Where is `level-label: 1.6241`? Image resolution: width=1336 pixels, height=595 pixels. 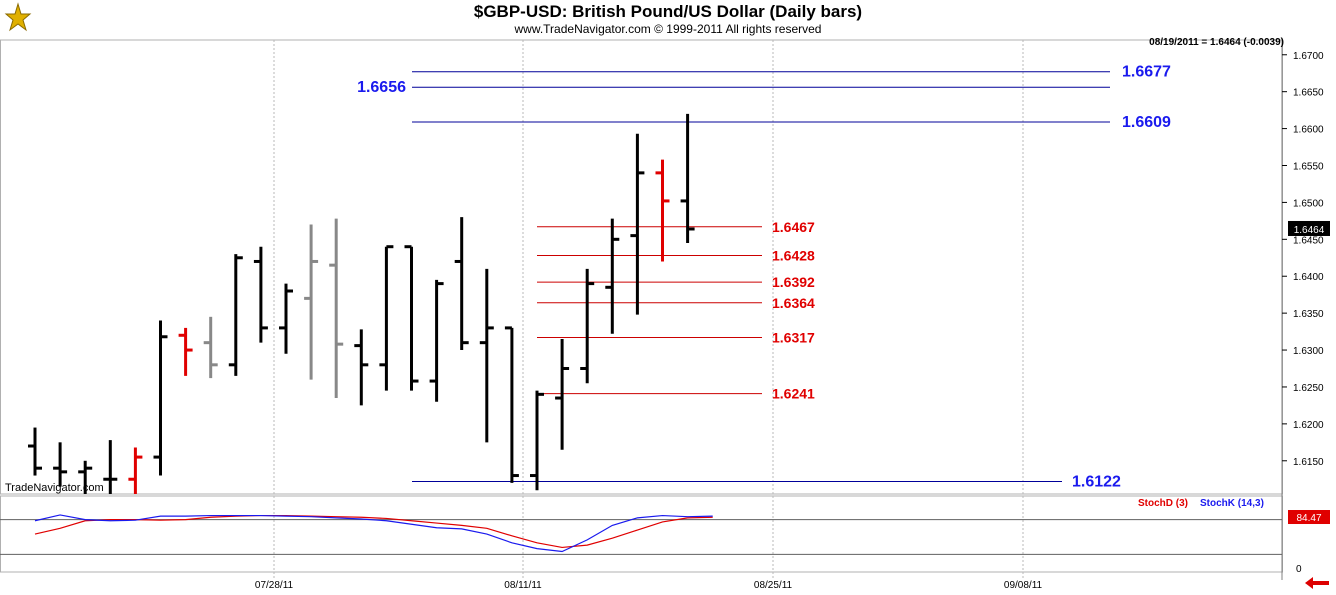 level-label: 1.6241 is located at coordinates (793, 394).